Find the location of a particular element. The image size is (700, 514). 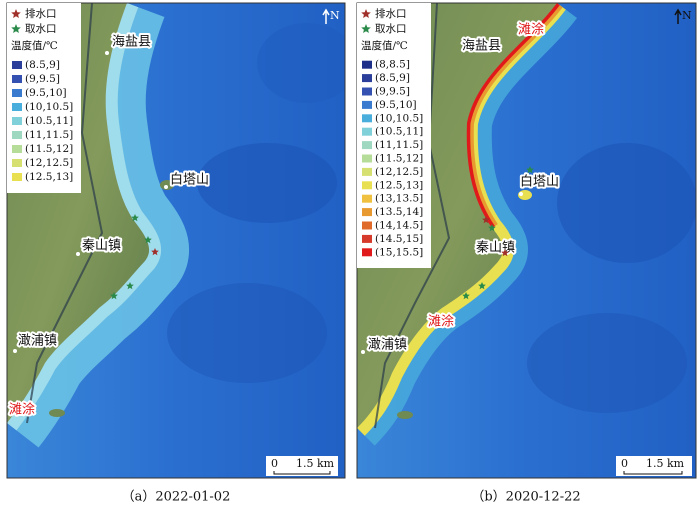

legend-item-label: (15,15.5] is located at coordinates (399, 252).